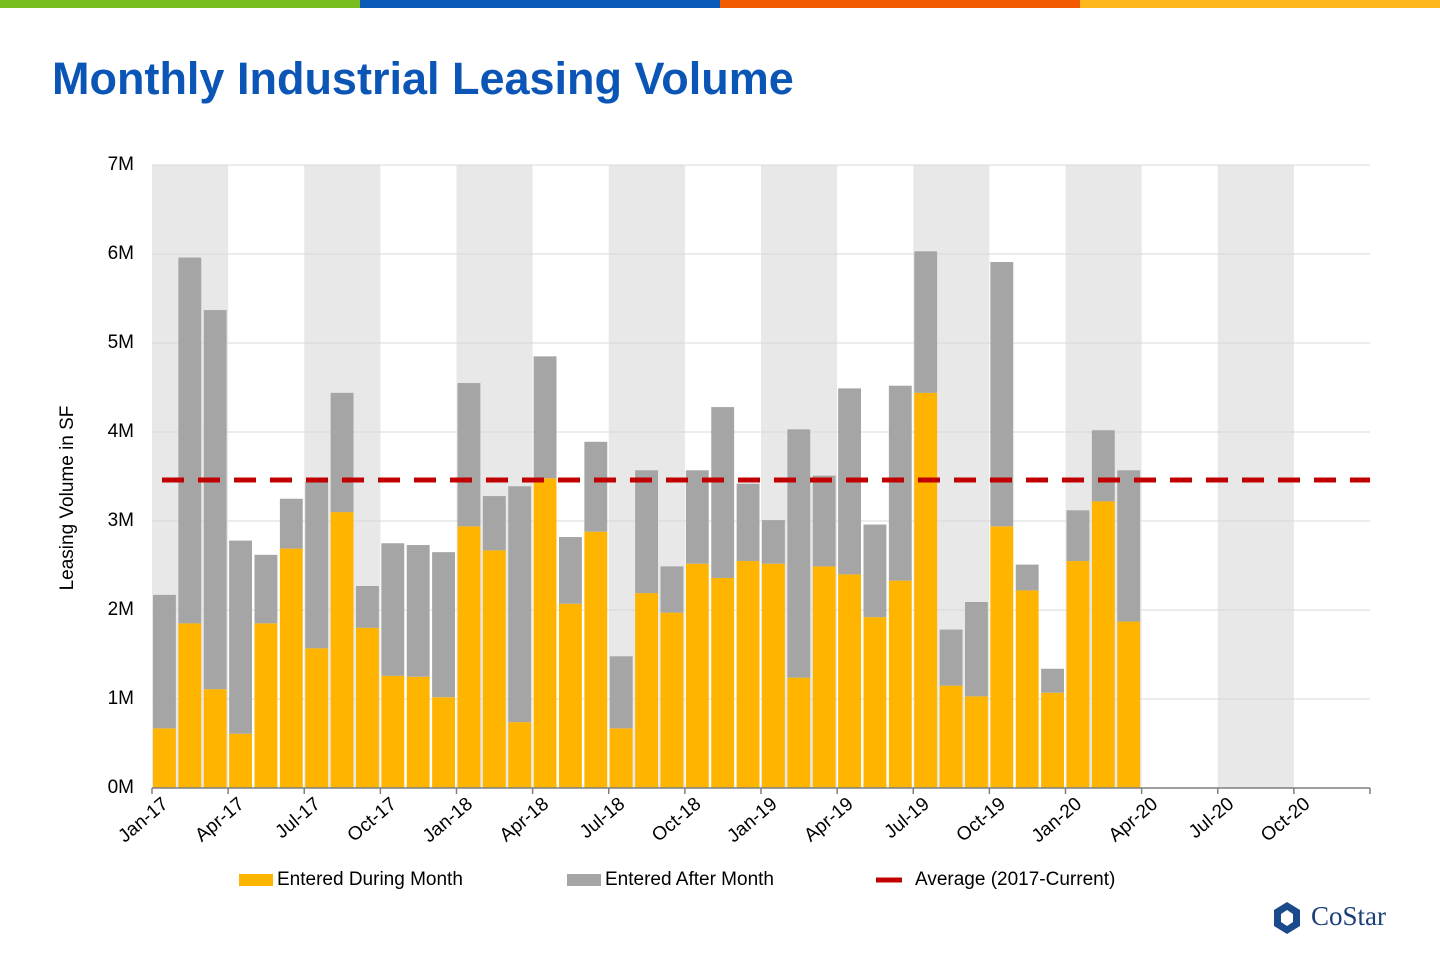 This screenshot has height=960, width=1440. Describe the element at coordinates (1348, 916) in the screenshot. I see `logo-text: CoStar` at that location.